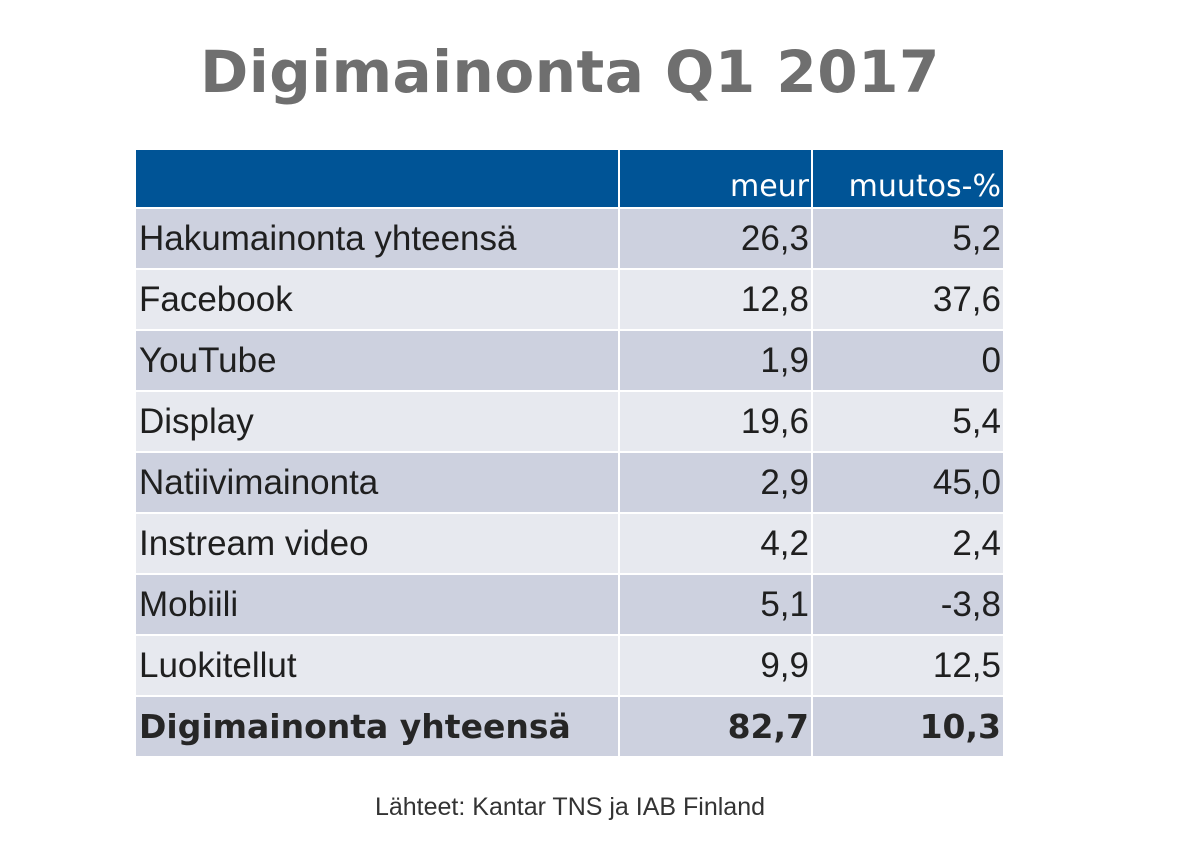  I want to click on source-note: Lähteet: Kantar TNS ja IAB Finland, so click(570, 807).